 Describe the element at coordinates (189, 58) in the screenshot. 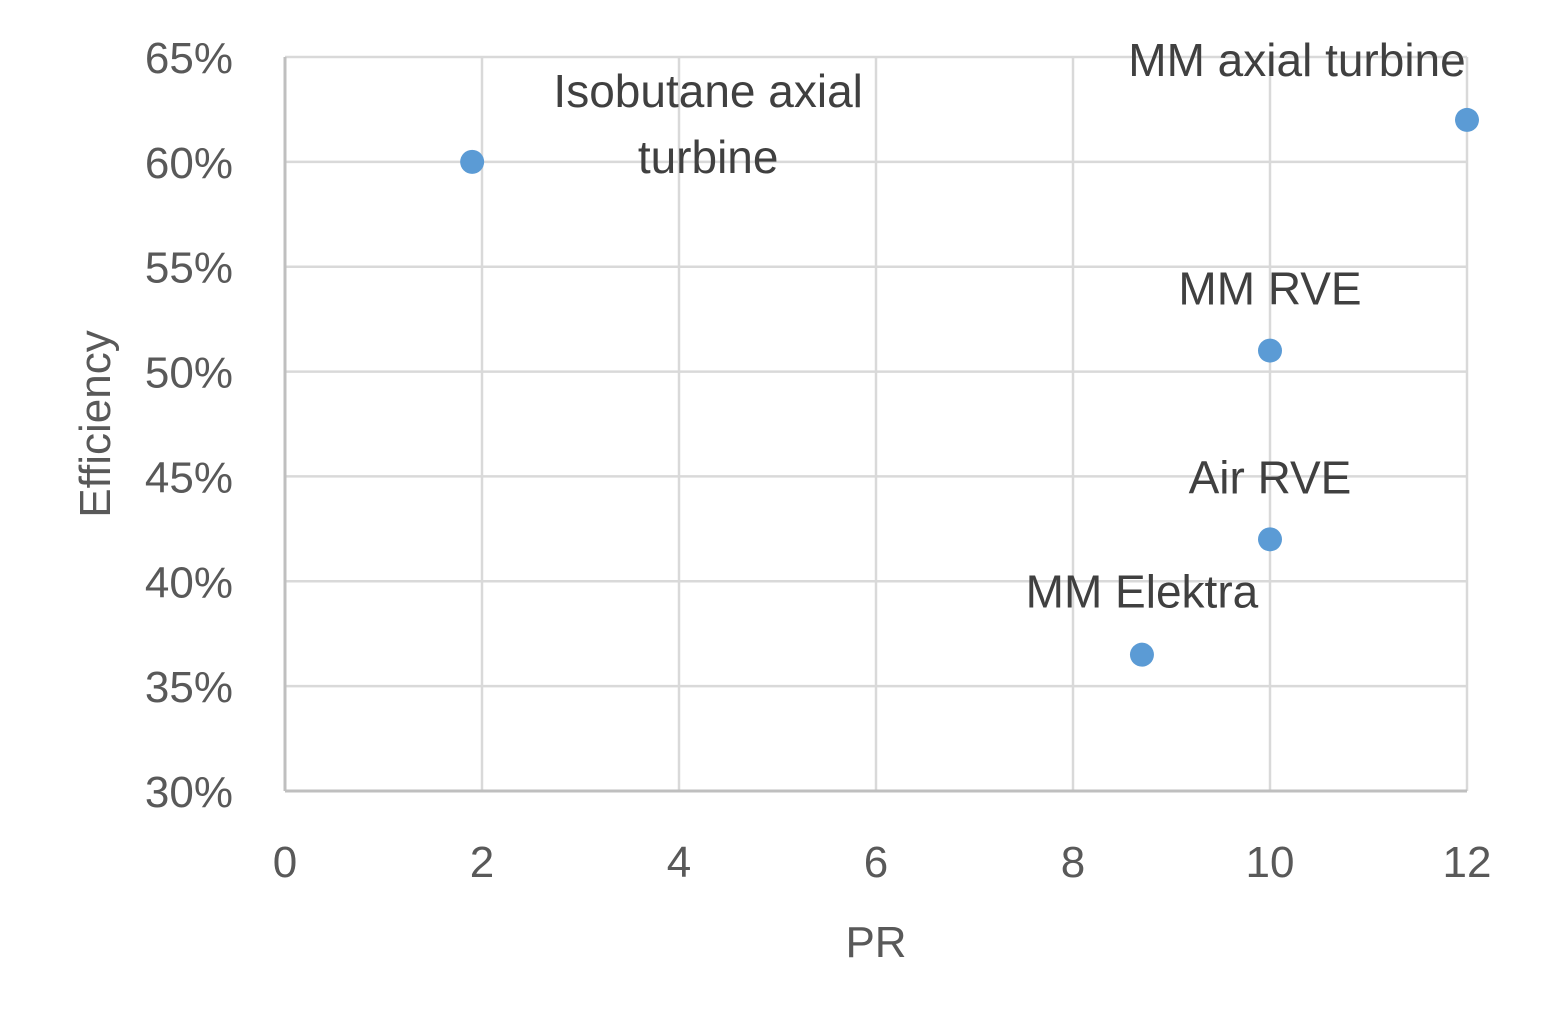

I see `y-tick-label: 65%` at that location.